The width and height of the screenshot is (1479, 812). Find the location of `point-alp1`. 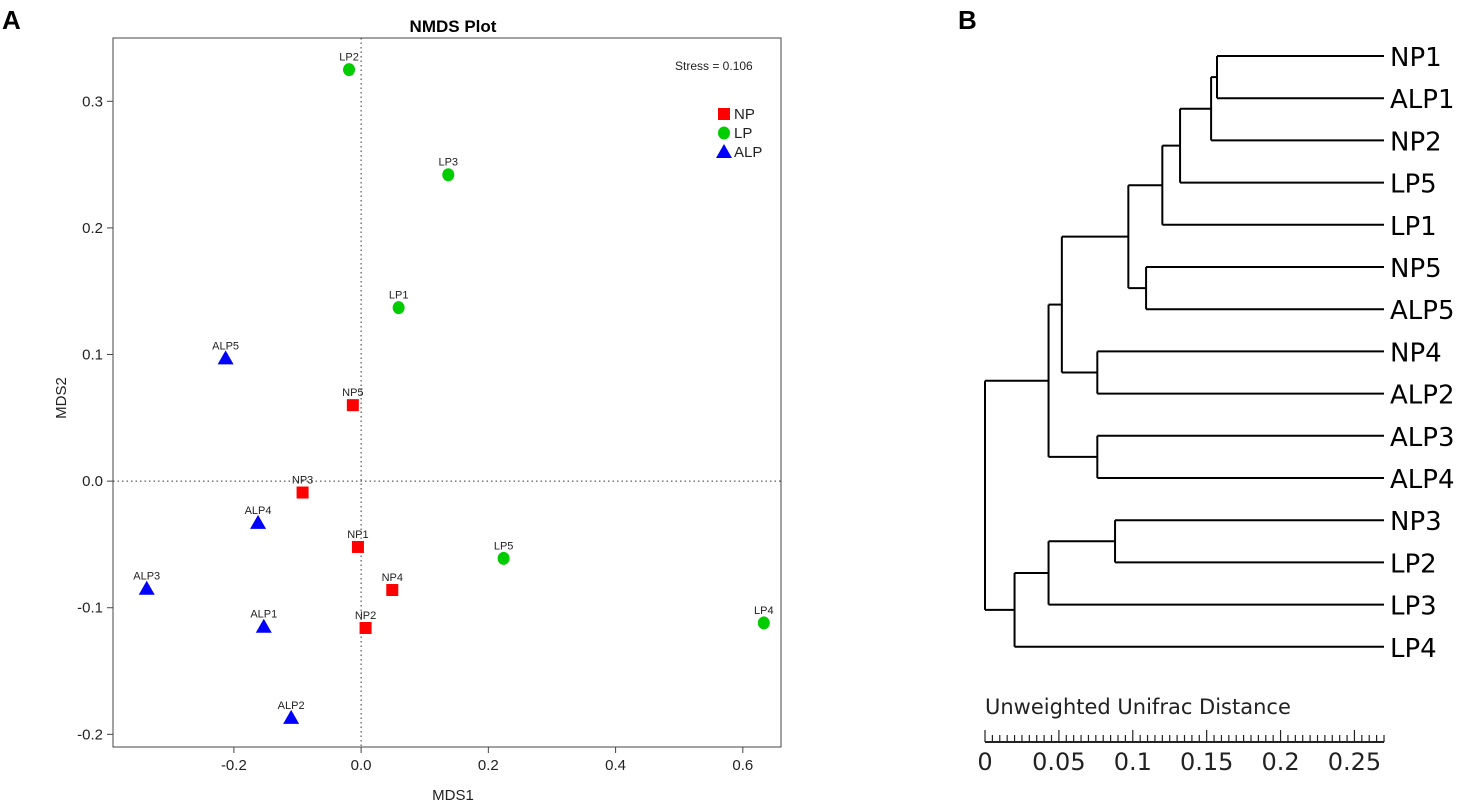

point-alp1 is located at coordinates (263, 625).